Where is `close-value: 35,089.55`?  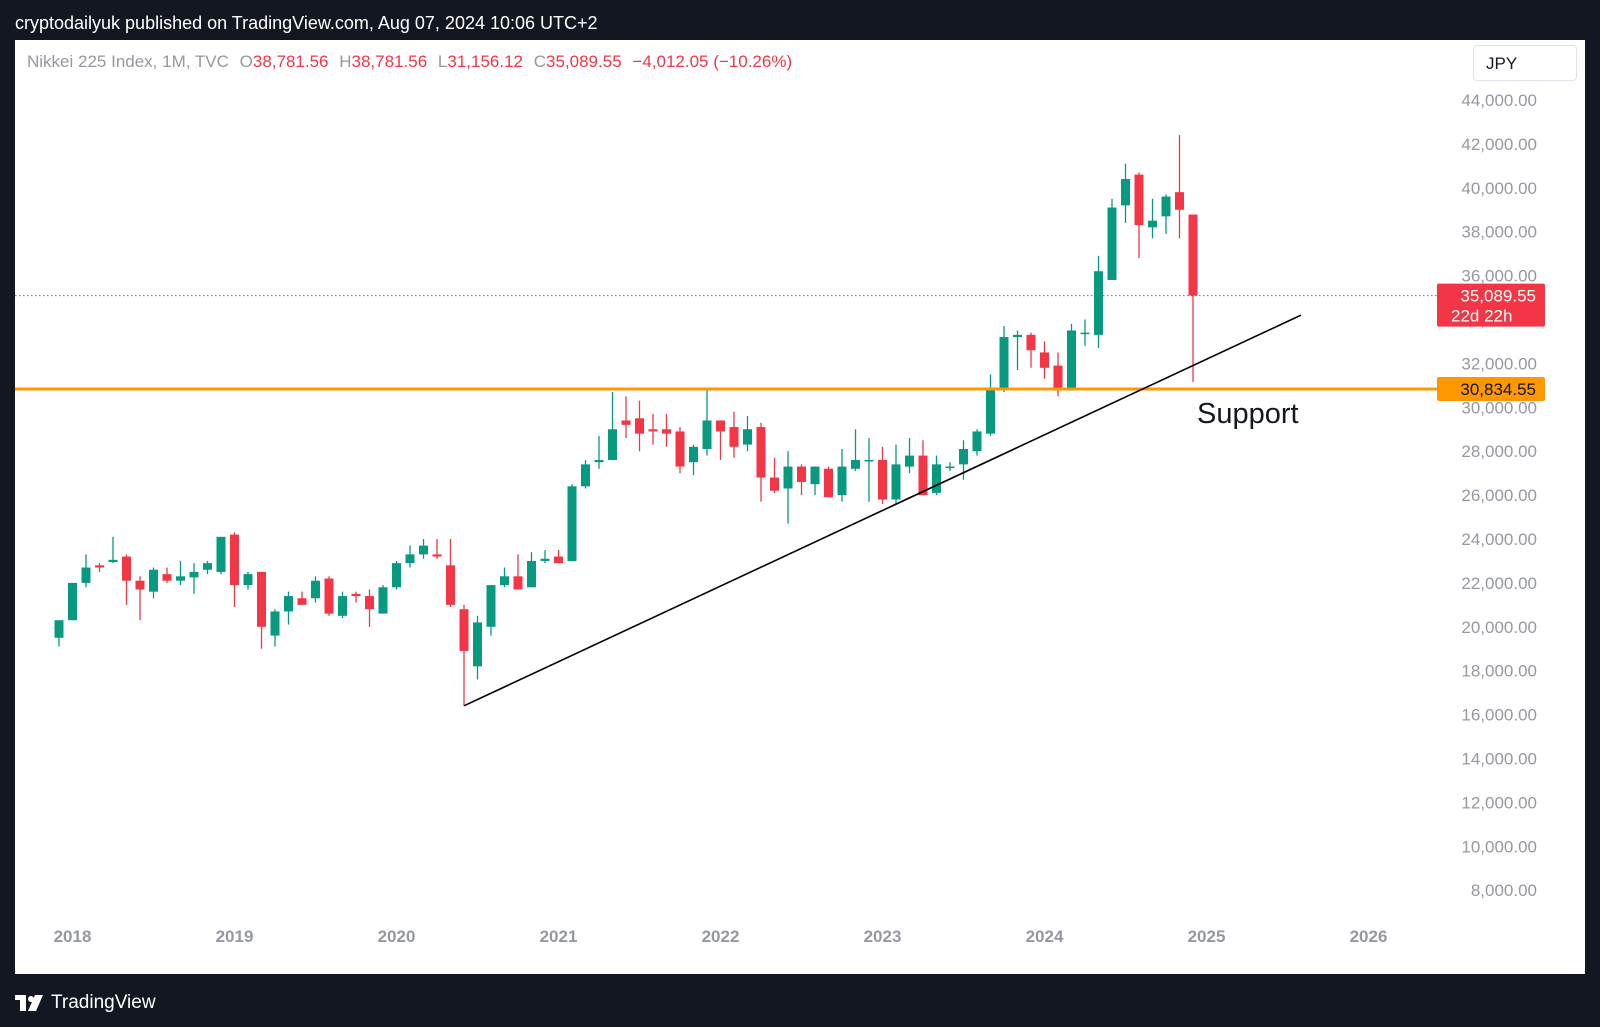
close-value: 35,089.55 is located at coordinates (584, 61).